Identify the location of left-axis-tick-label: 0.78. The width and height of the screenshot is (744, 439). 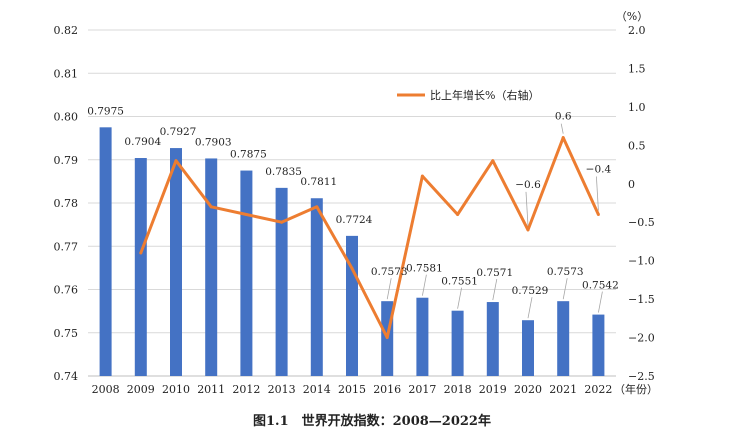
(66, 203).